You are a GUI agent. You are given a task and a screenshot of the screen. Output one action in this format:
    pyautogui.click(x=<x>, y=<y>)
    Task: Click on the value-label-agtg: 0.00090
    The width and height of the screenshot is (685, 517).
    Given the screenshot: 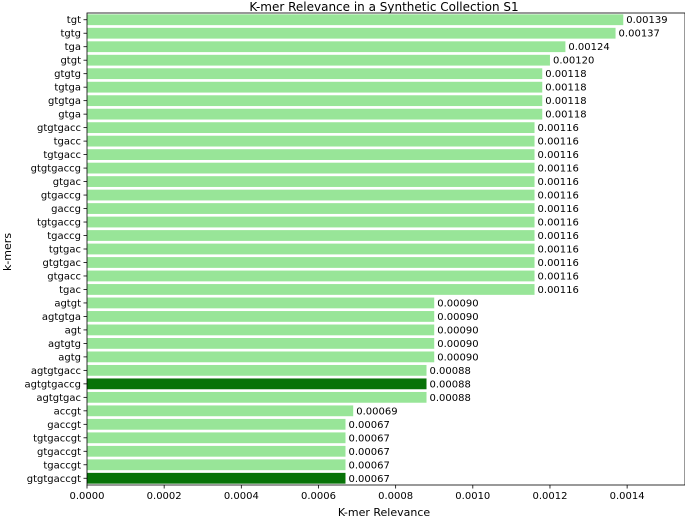 What is the action you would take?
    pyautogui.click(x=457, y=357)
    